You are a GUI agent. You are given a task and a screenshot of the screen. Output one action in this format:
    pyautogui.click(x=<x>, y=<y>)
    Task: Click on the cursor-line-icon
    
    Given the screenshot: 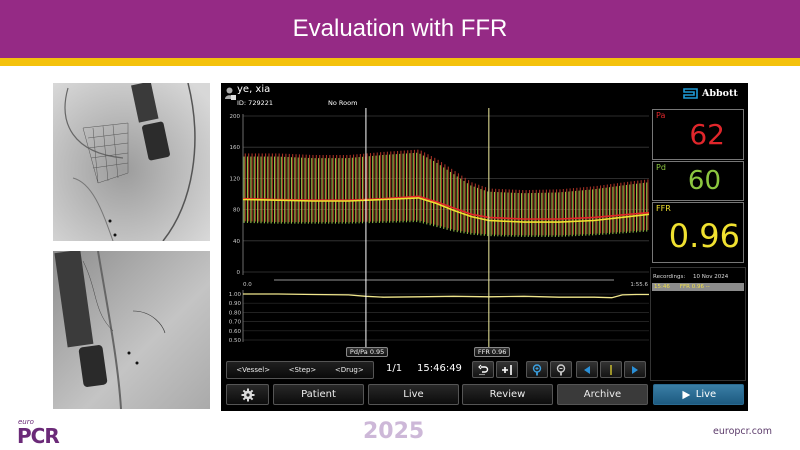 What is the action you would take?
    pyautogui.click(x=611, y=369)
    